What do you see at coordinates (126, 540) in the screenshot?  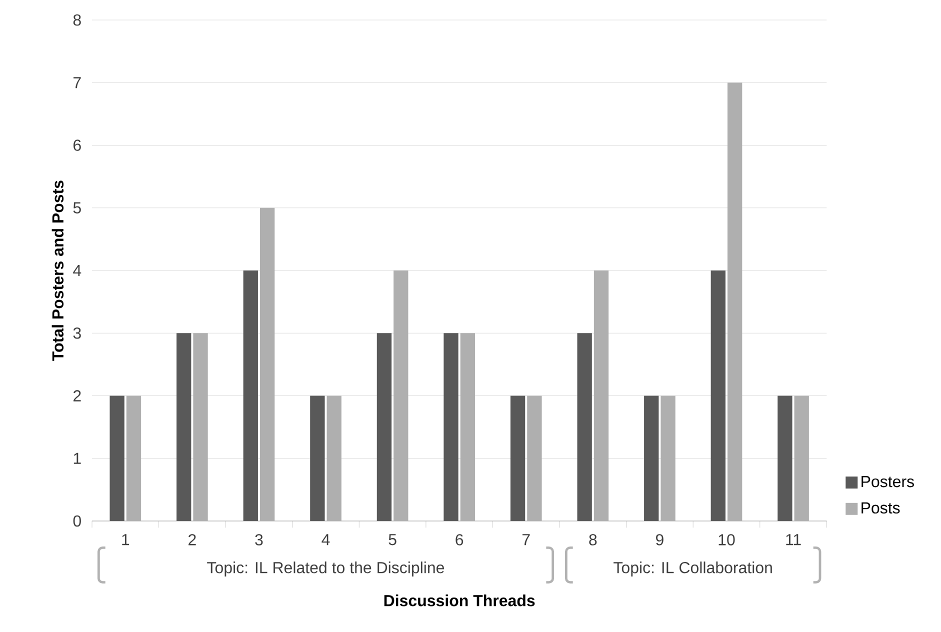 I see `x-tick-label: 1` at bounding box center [126, 540].